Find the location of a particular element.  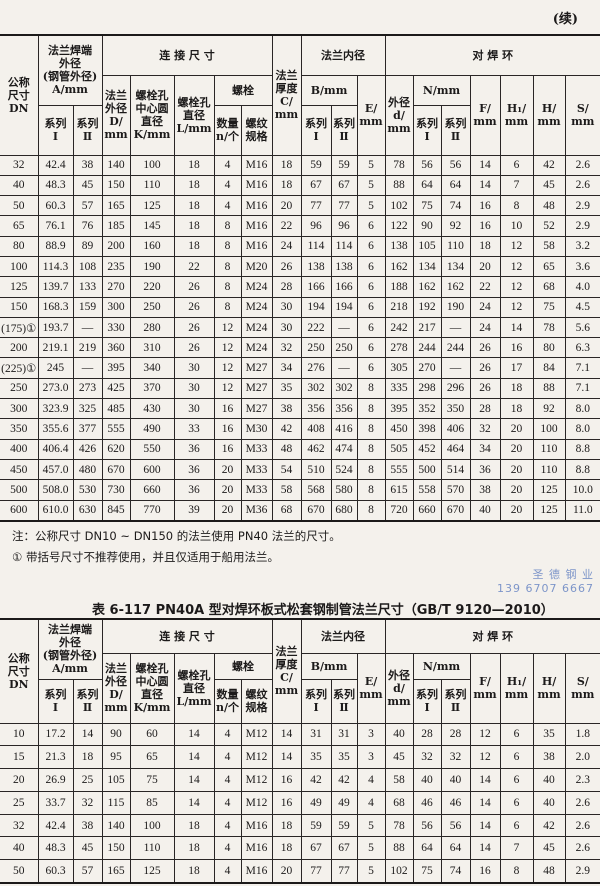

table-cell: M24 is located at coordinates (256, 307).